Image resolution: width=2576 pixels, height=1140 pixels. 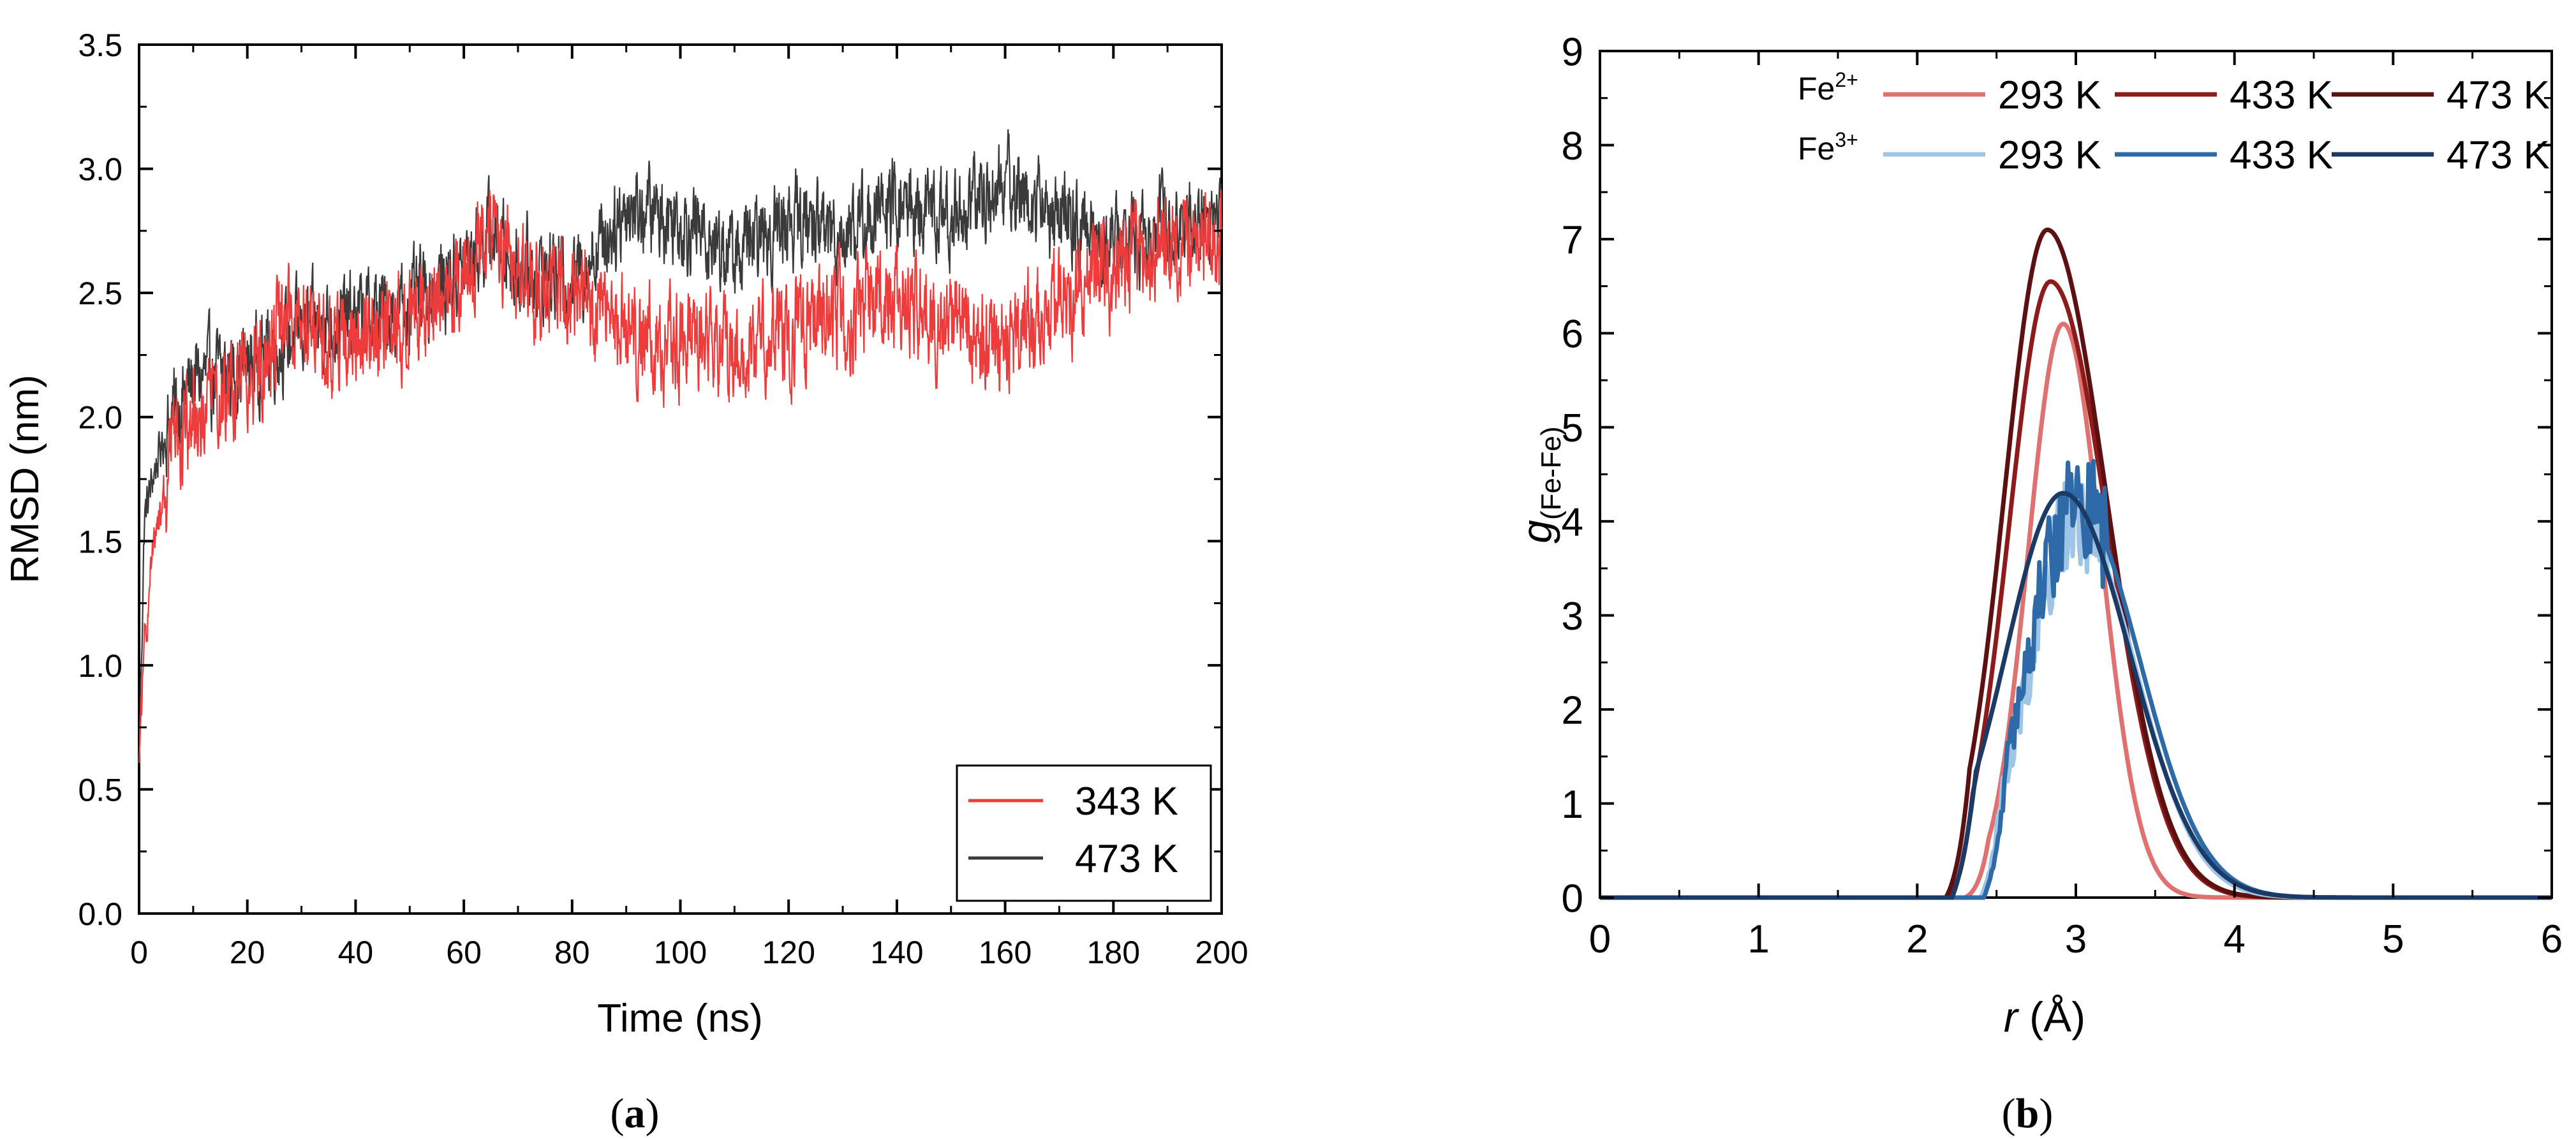 I want to click on rdf-x-axis-label: r (Å), so click(x=2044, y=1017).